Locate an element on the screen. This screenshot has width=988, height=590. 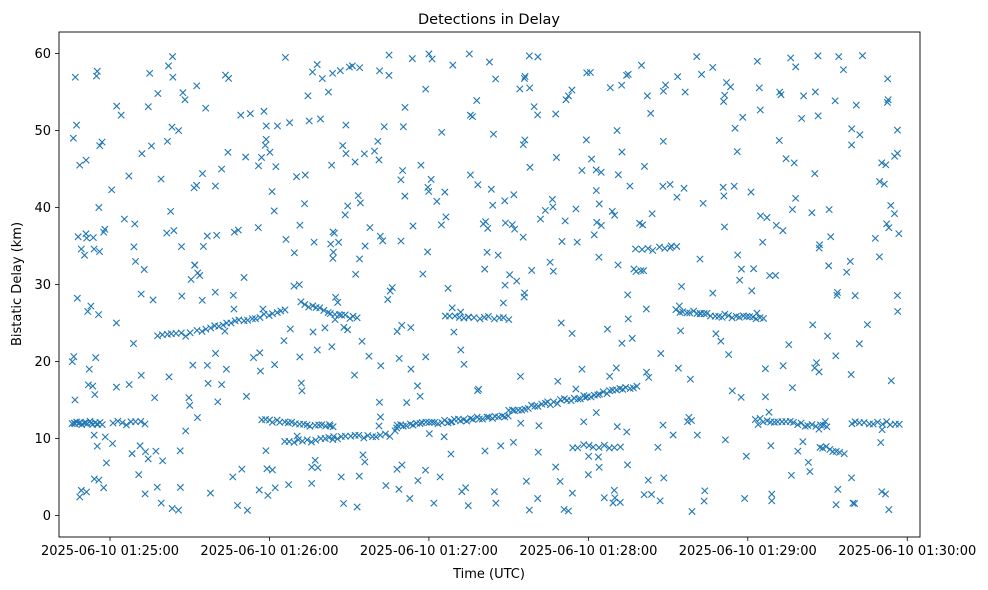
x-axis-label: Time (UTC) is located at coordinates (488, 574).